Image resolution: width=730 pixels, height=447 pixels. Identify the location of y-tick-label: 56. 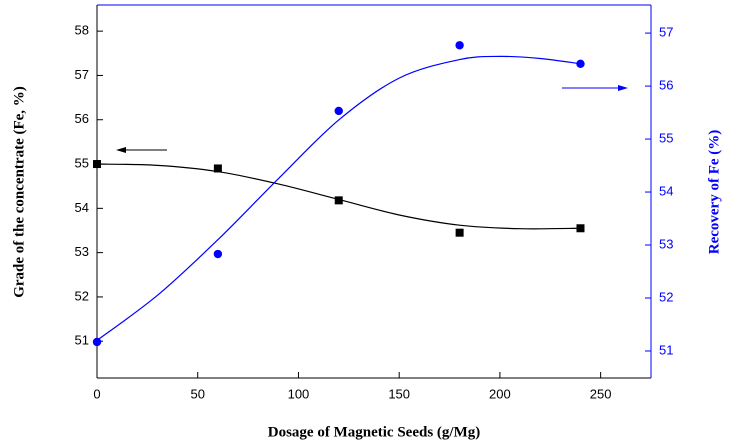
(82, 118).